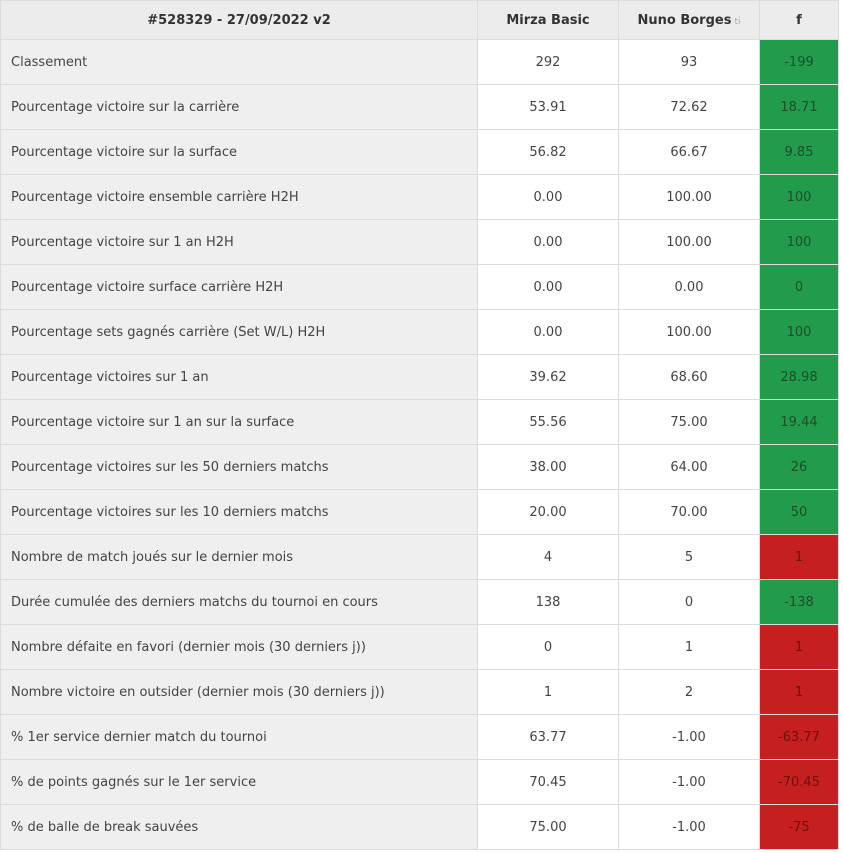 Image resolution: width=843 pixels, height=853 pixels. I want to click on diff-value: 50, so click(799, 512).